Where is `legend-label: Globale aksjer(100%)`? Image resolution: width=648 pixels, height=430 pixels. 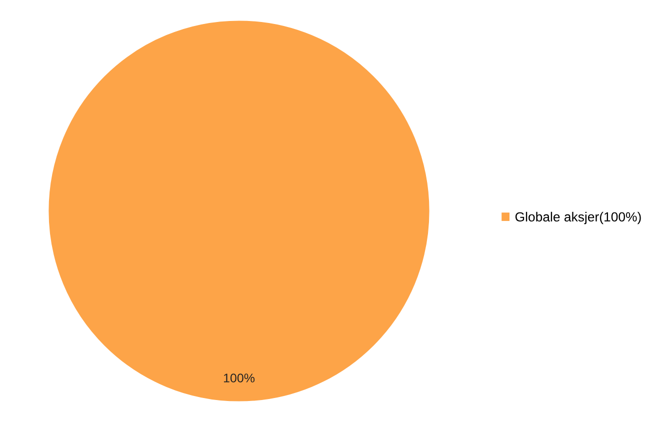
legend-label: Globale aksjer(100%) is located at coordinates (578, 218).